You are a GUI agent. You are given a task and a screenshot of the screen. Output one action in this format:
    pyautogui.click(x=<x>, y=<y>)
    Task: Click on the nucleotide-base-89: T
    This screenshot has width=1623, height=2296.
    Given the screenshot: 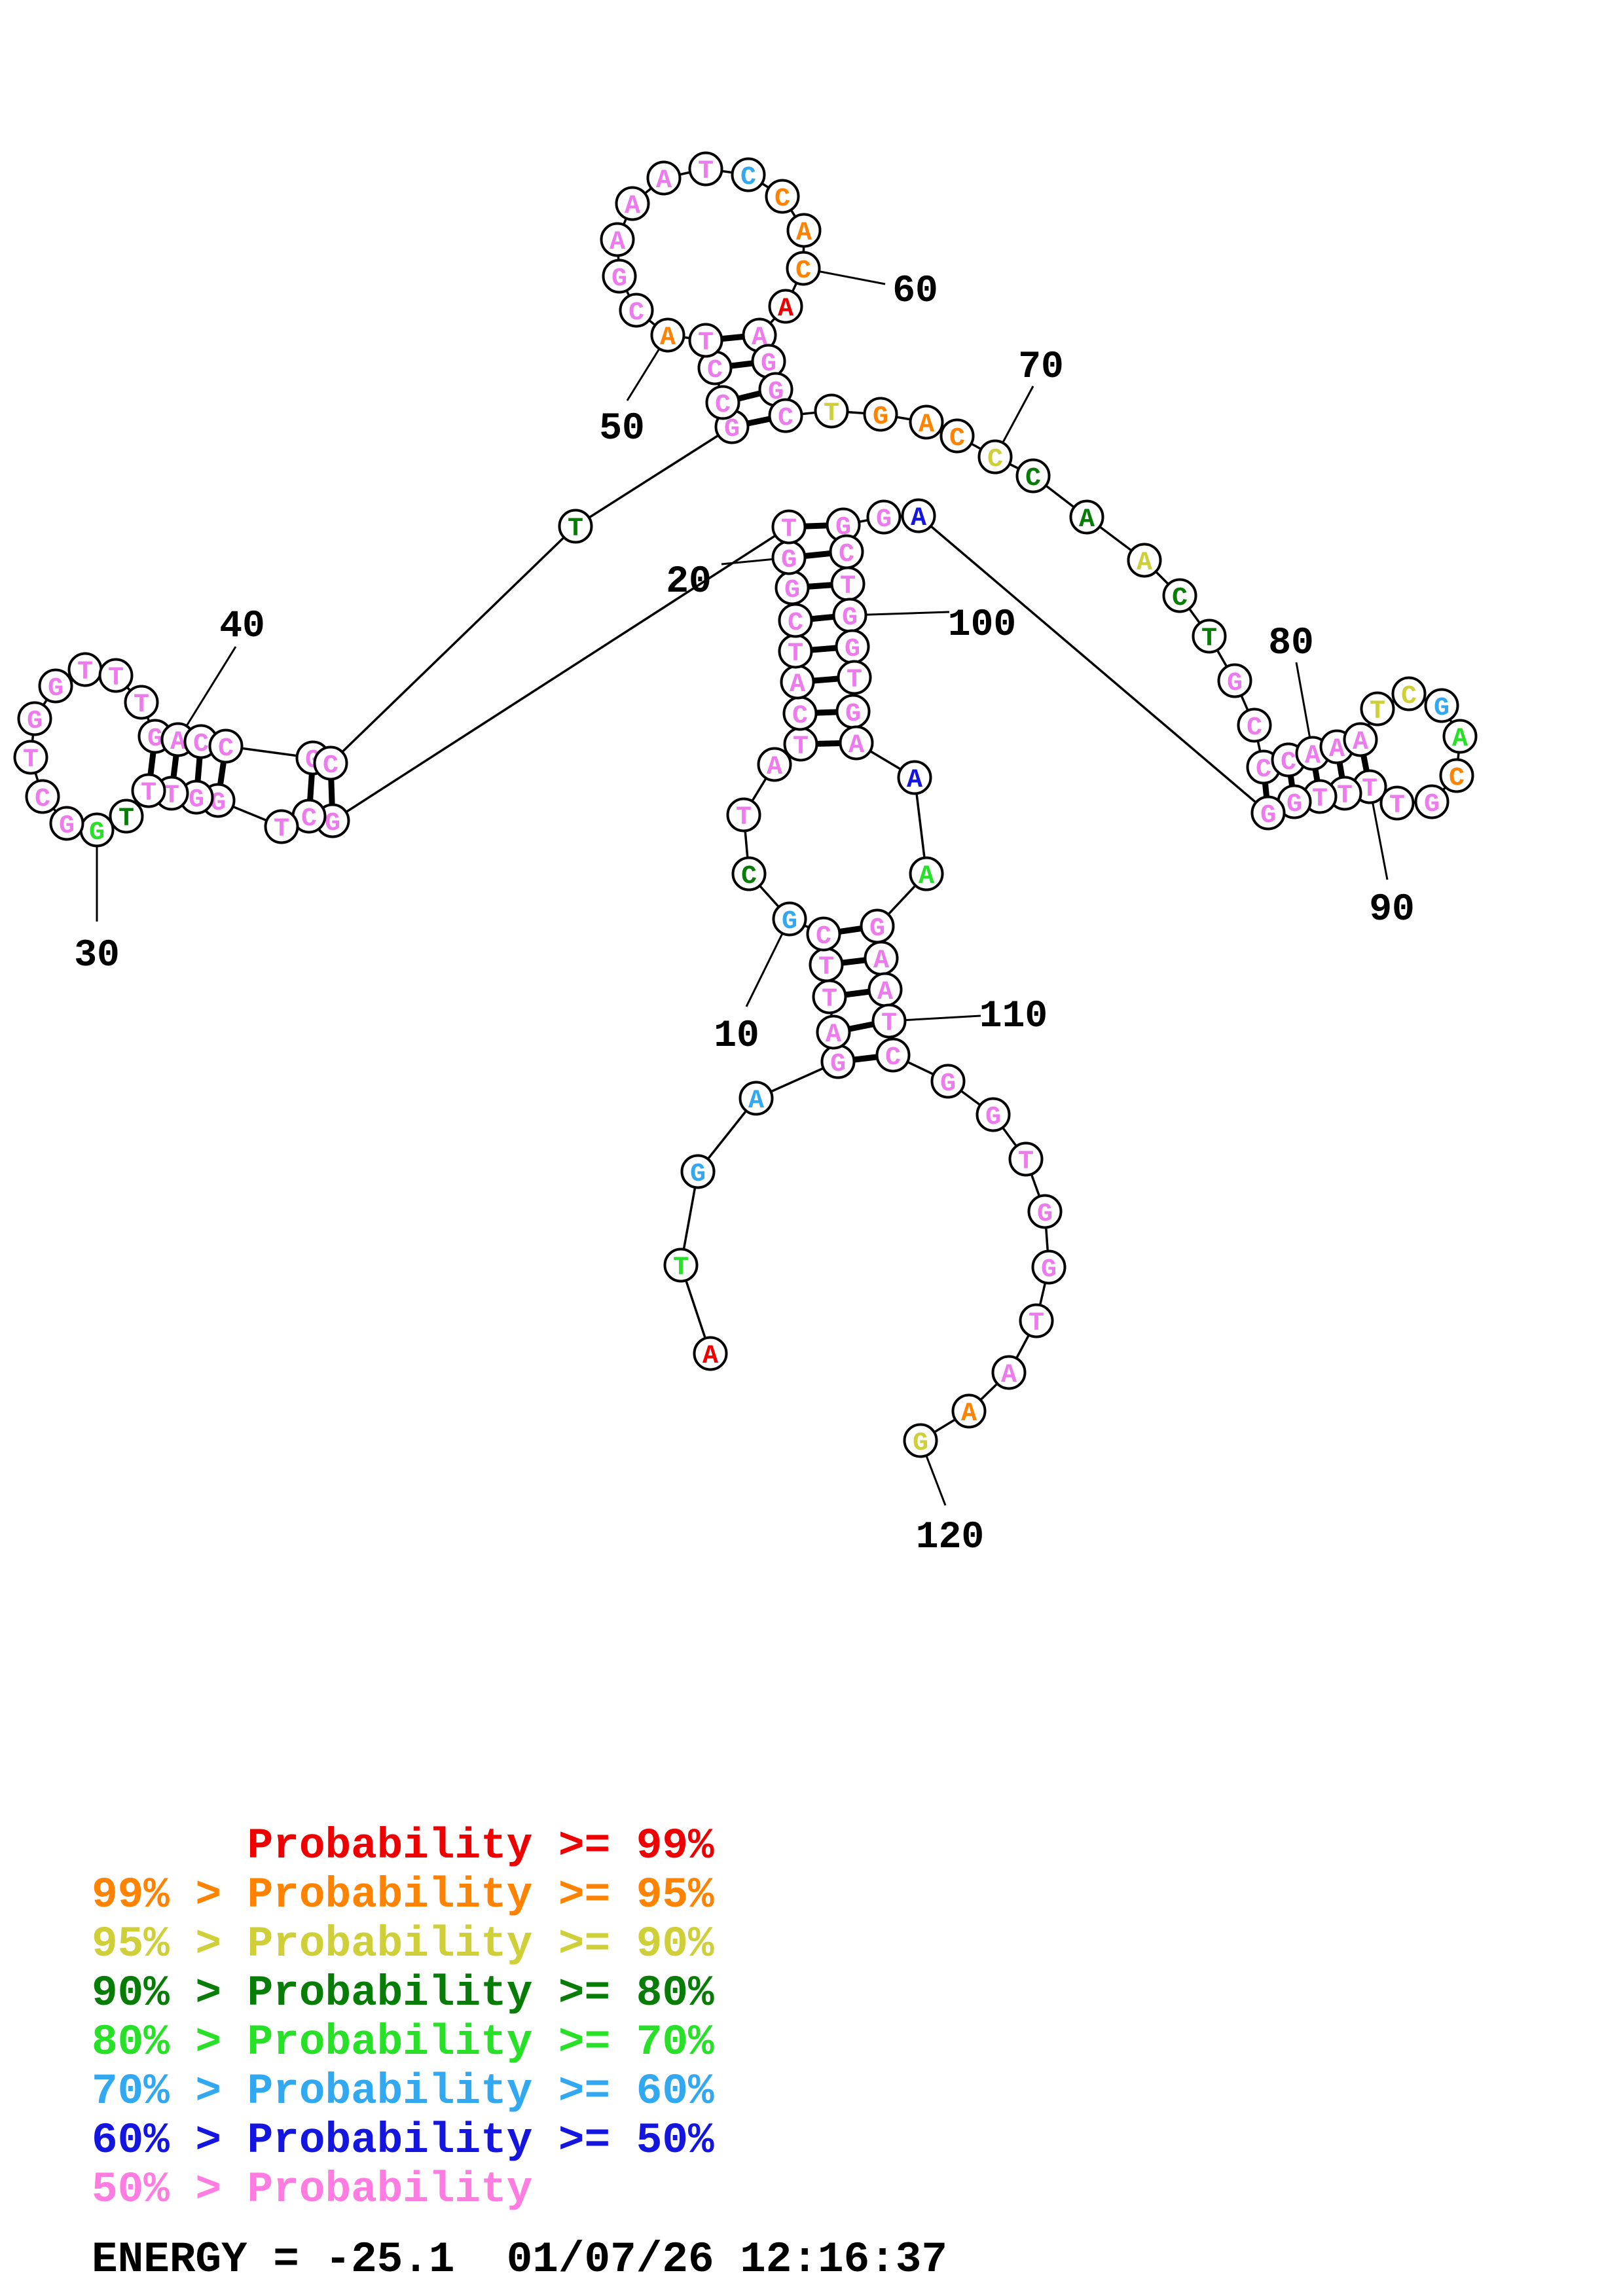 What is the action you would take?
    pyautogui.click(x=1397, y=806)
    